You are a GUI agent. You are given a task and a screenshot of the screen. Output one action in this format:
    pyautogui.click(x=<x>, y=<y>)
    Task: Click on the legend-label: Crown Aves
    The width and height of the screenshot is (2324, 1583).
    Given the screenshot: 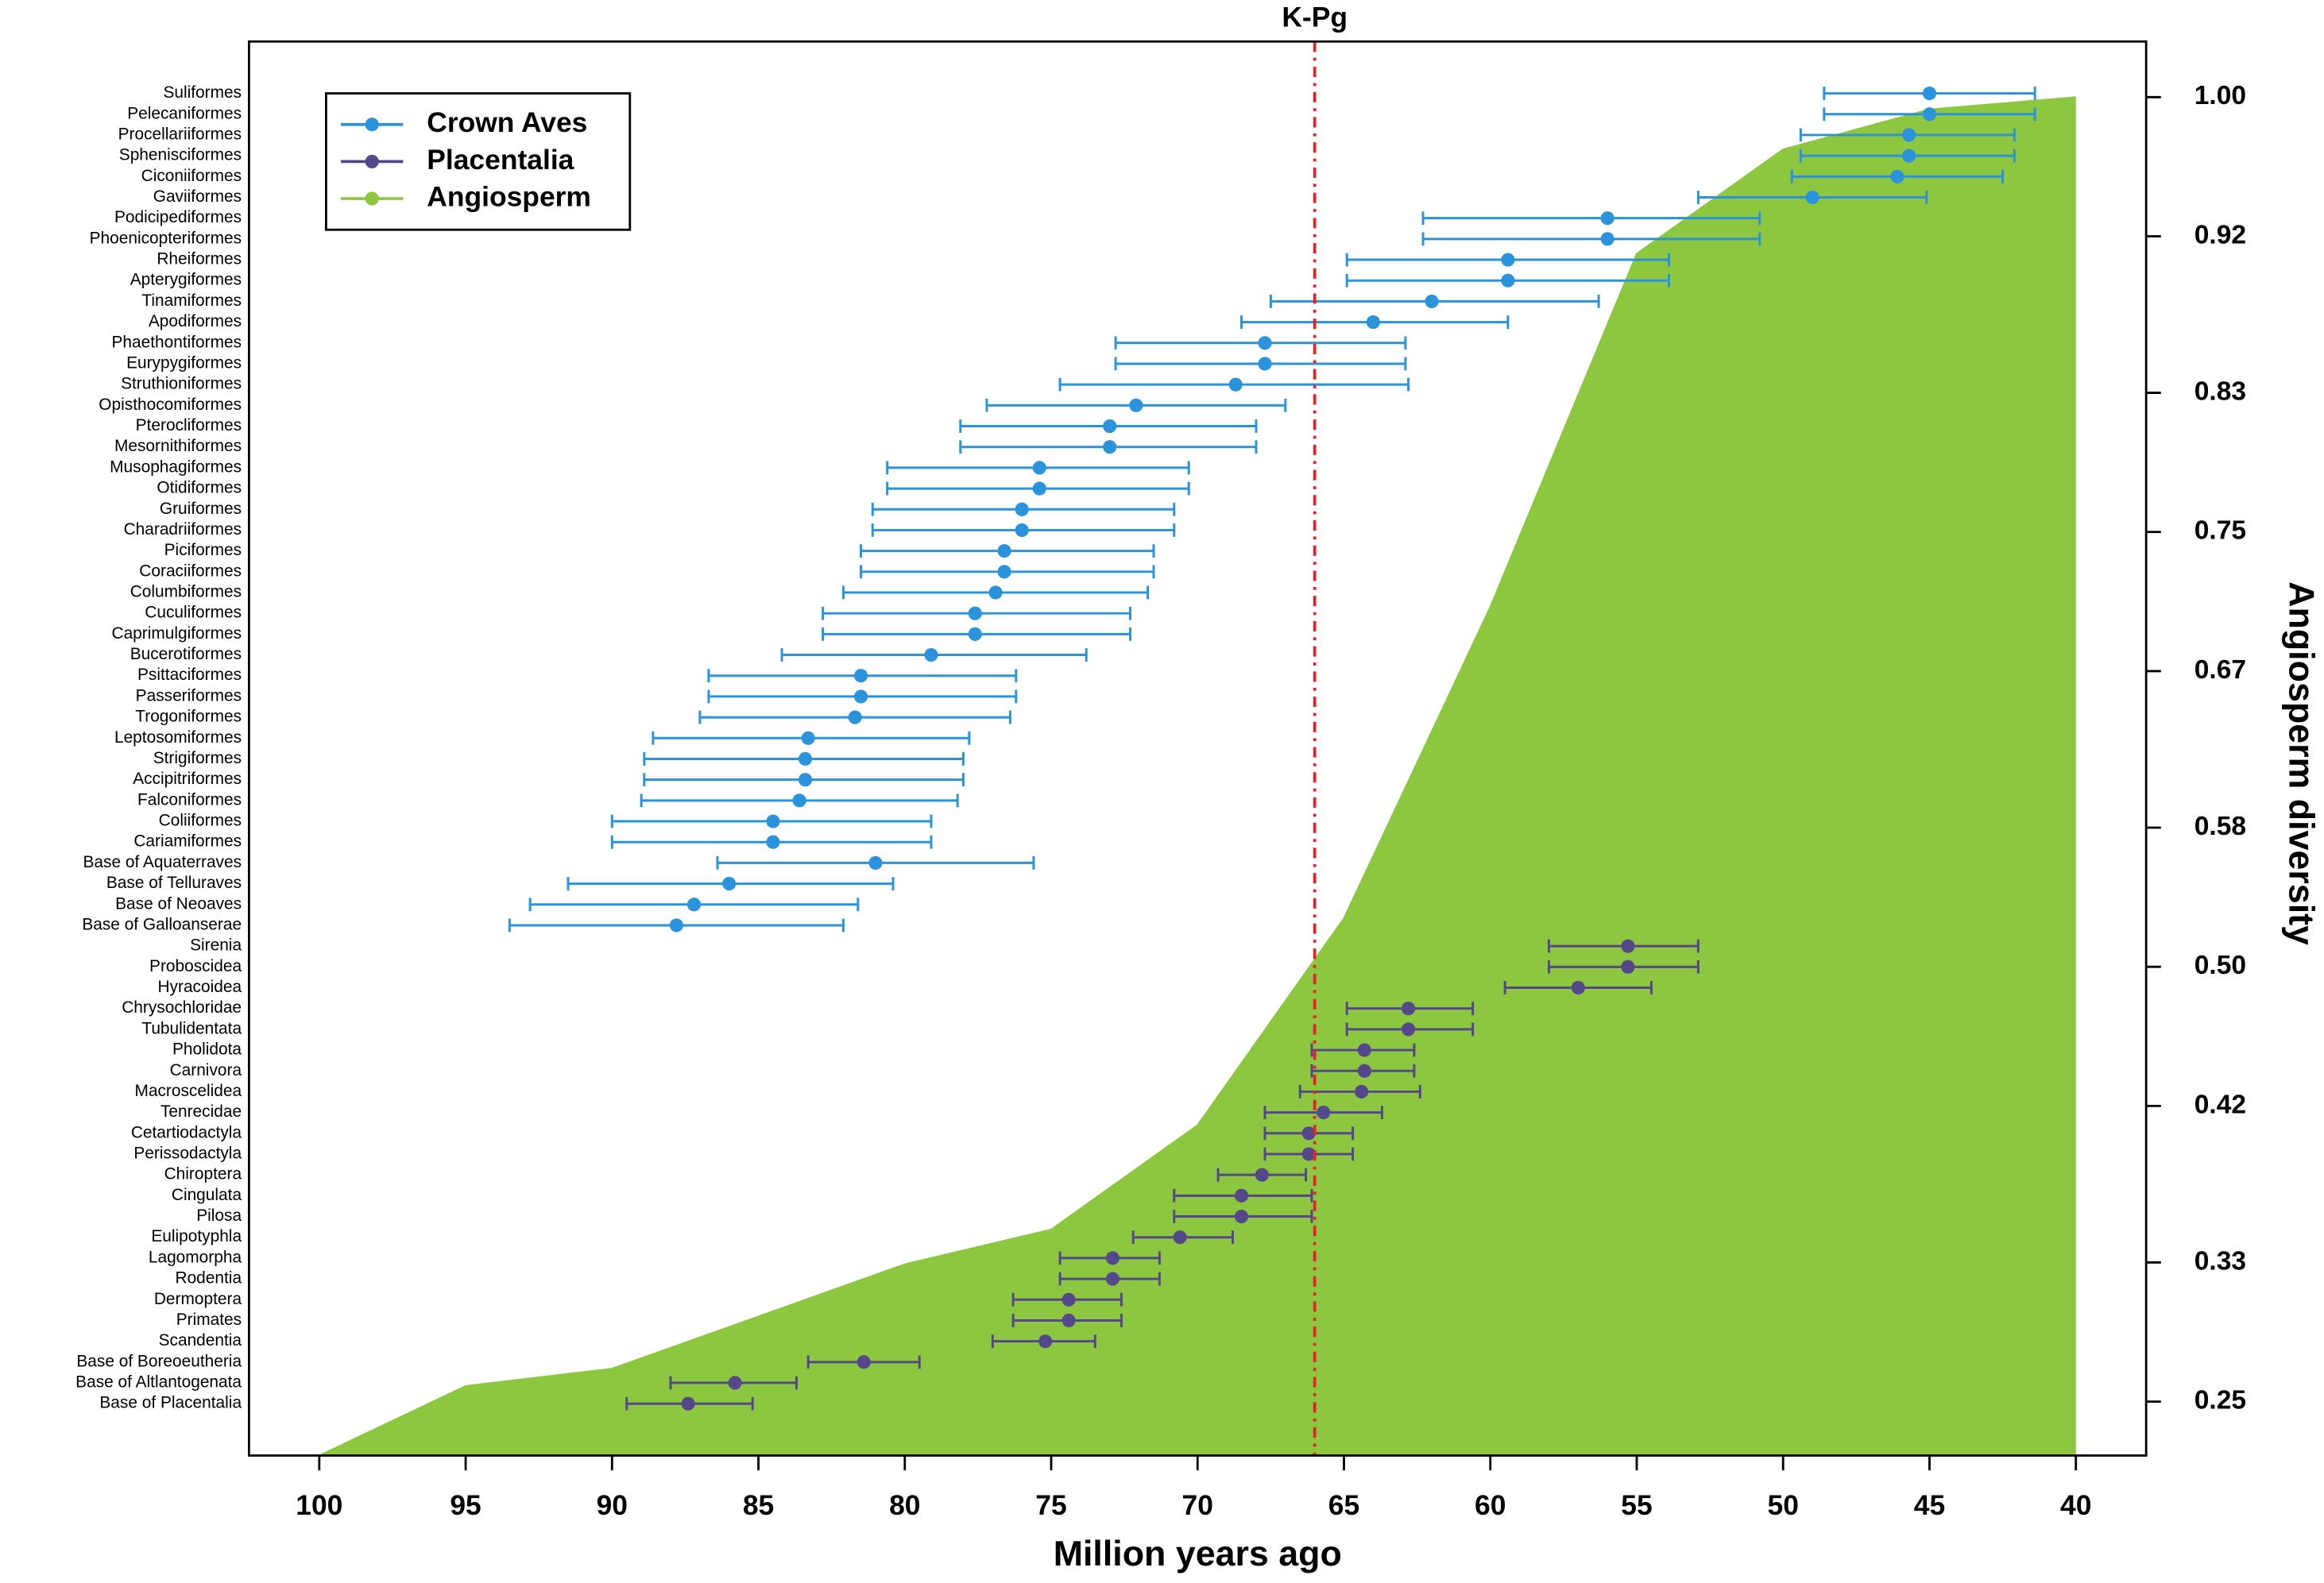 What is the action you would take?
    pyautogui.click(x=507, y=122)
    